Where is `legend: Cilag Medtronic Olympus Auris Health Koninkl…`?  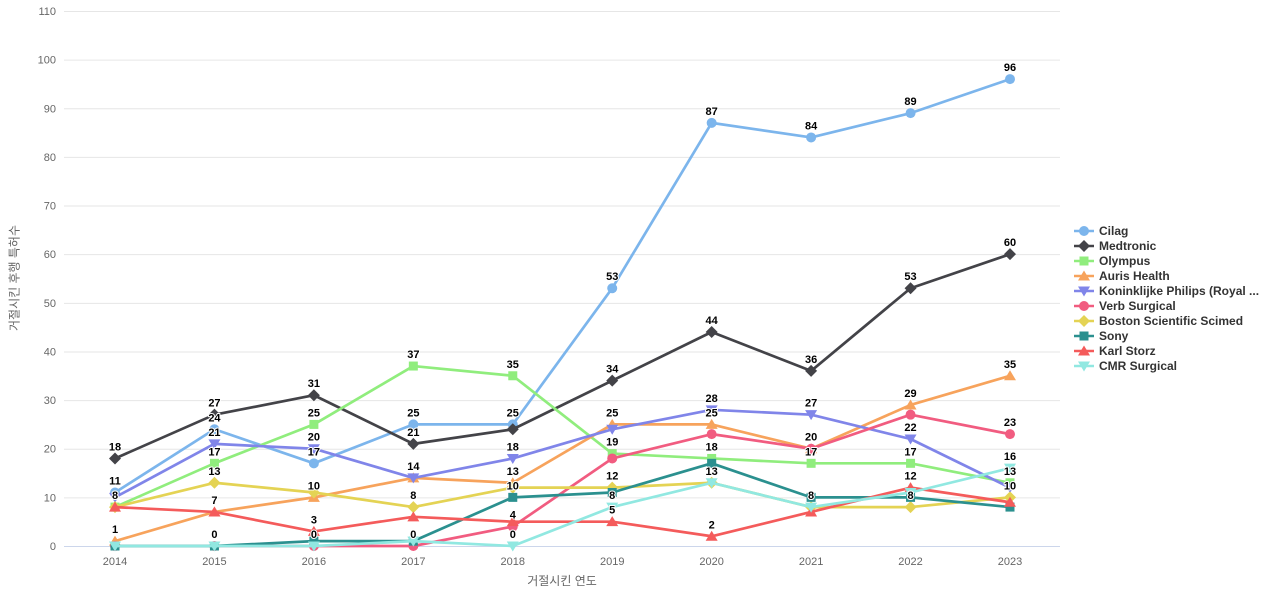 legend: Cilag Medtronic Olympus Auris Health Koninkl… is located at coordinates (1166, 298).